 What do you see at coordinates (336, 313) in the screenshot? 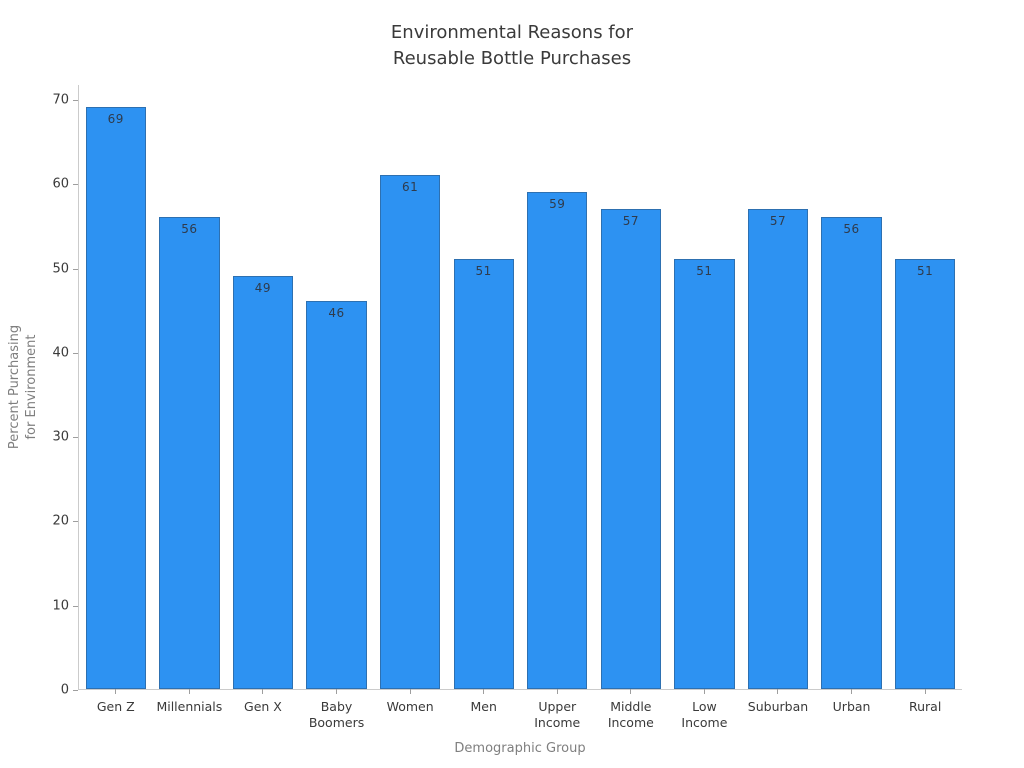
I see `bar-value-label: 46` at bounding box center [336, 313].